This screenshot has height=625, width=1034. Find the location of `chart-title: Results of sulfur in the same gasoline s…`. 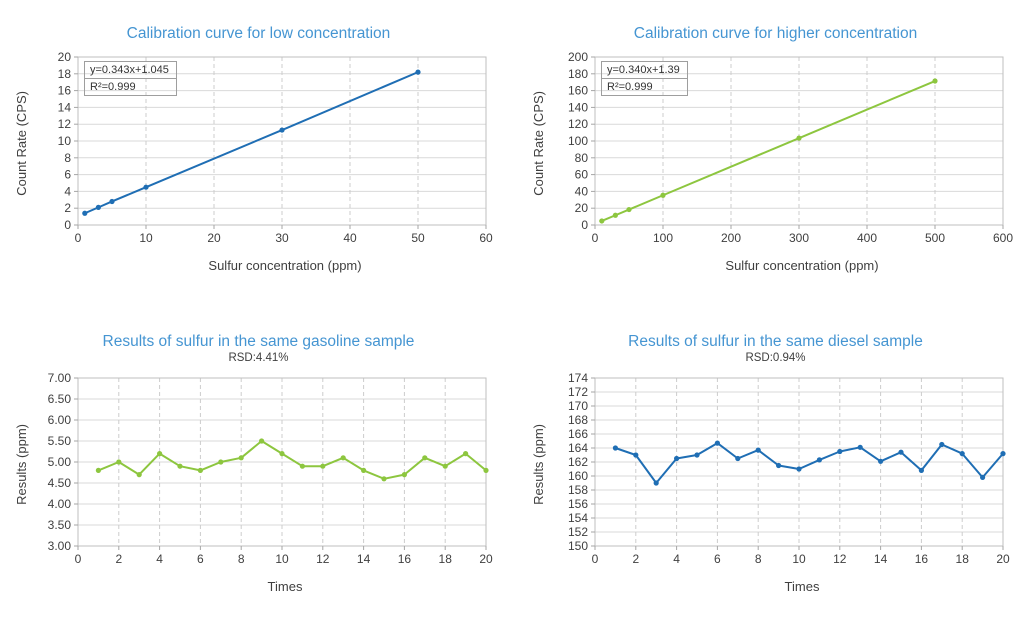

chart-title: Results of sulfur in the same gasoline s… is located at coordinates (258, 341).